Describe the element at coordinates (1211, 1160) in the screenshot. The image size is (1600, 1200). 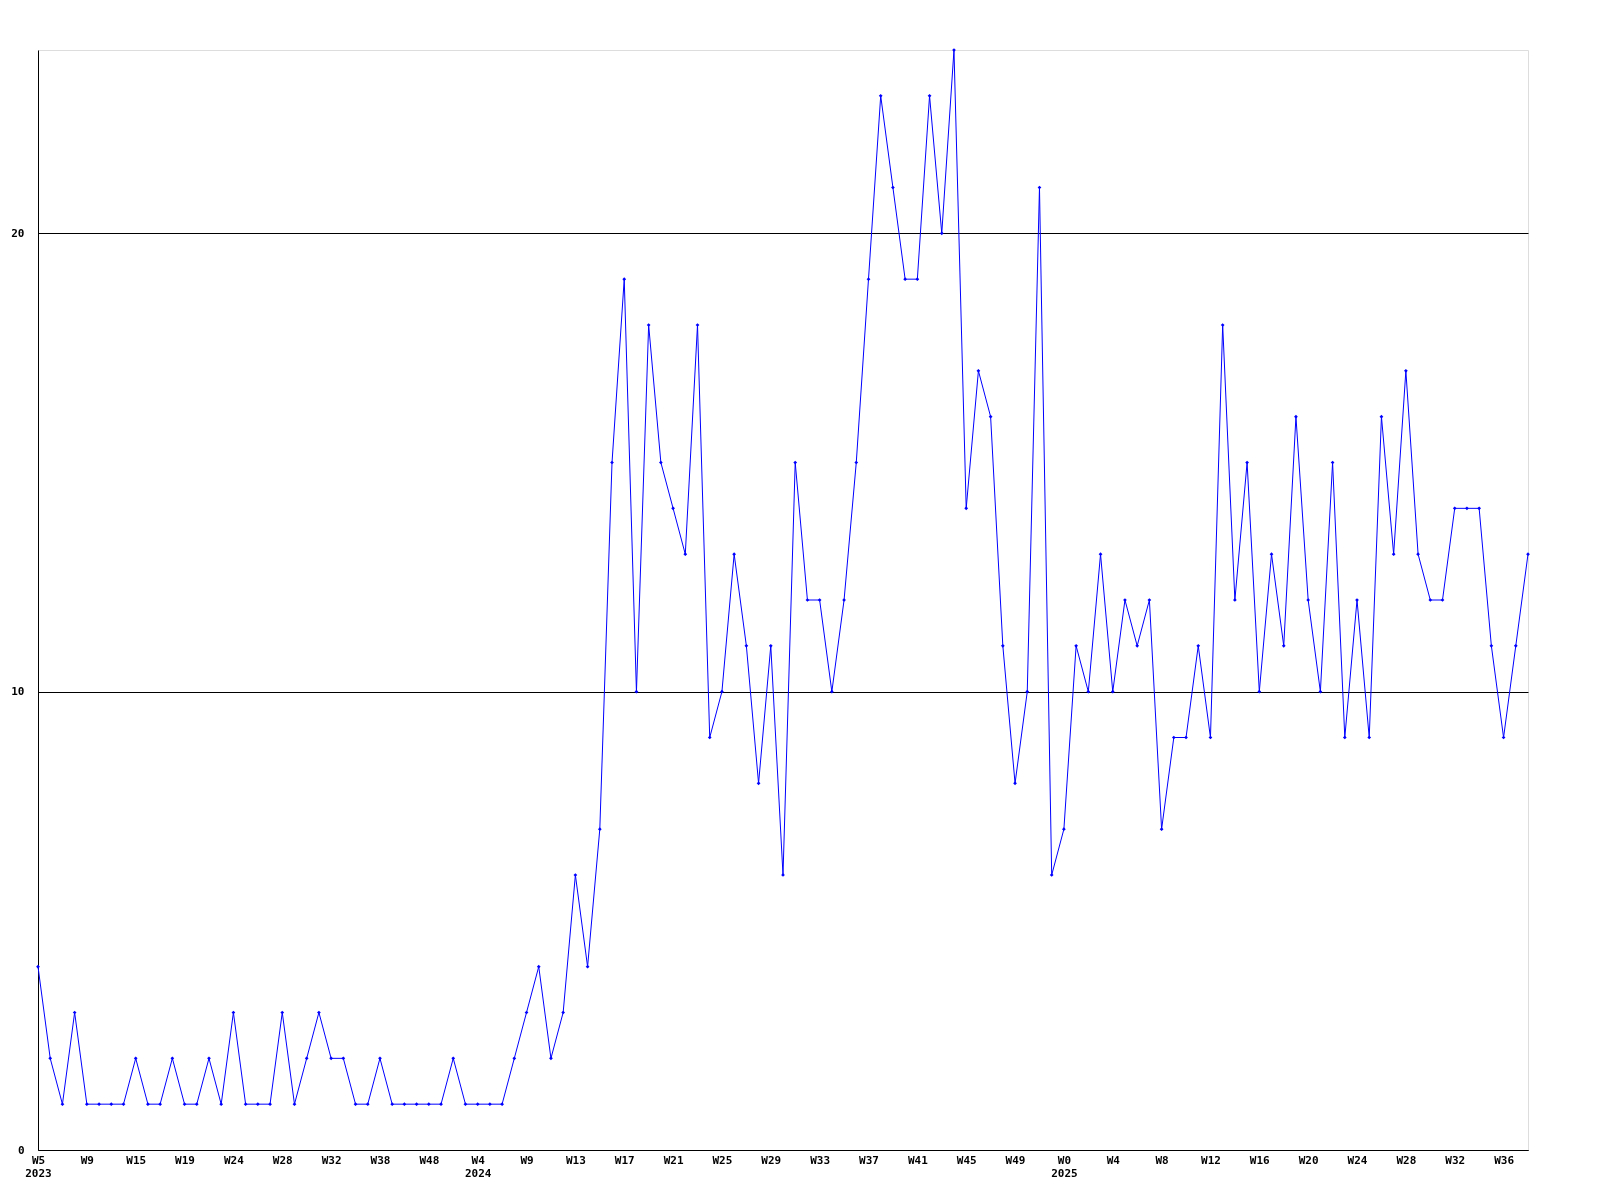
I see `x-tick-label: W12` at that location.